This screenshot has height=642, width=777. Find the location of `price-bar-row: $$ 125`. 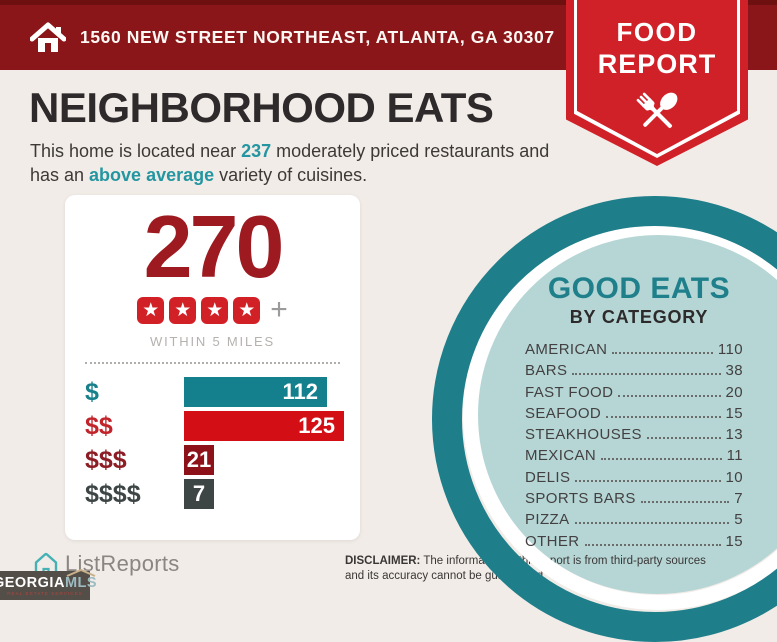

price-bar-row: $$ 125 is located at coordinates (222, 426).